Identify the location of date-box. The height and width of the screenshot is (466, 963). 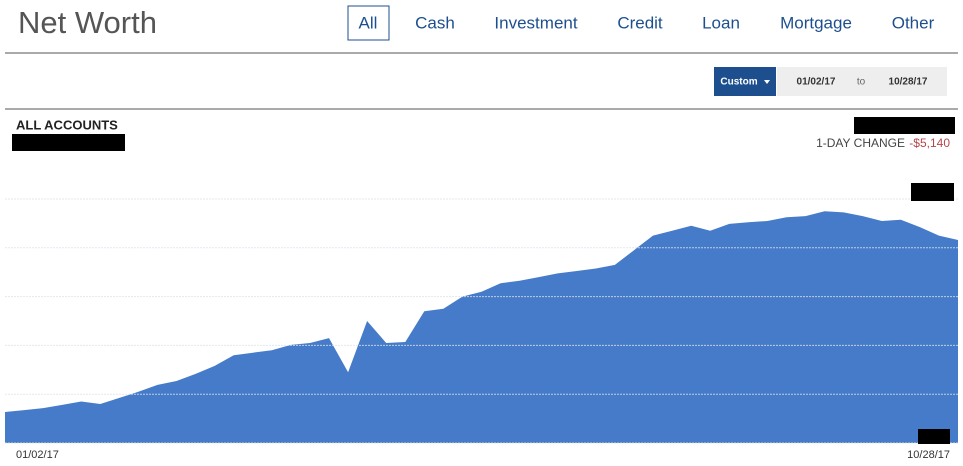
(862, 81).